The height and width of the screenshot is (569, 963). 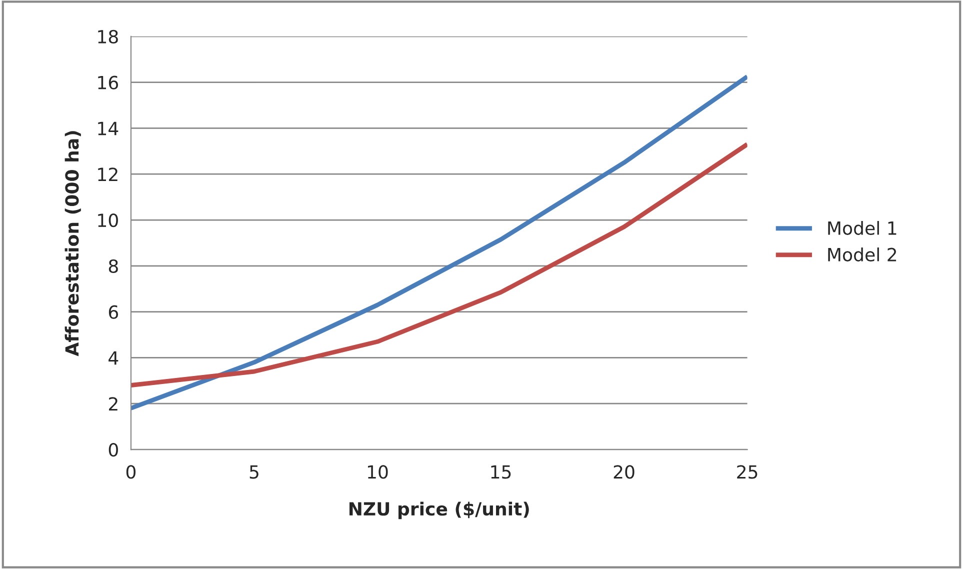 I want to click on x-tick-label: 0, so click(x=131, y=472).